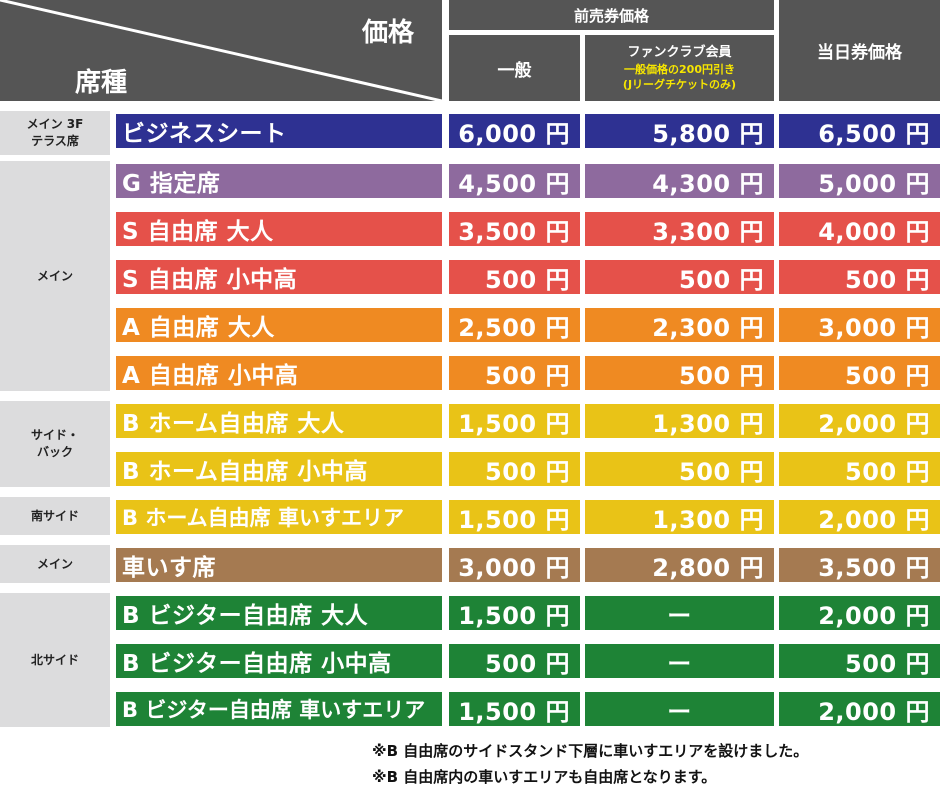 Image resolution: width=940 pixels, height=804 pixels. What do you see at coordinates (279, 709) in the screenshot?
I see `seat-name: B ビジター自由席 車いすエリア` at bounding box center [279, 709].